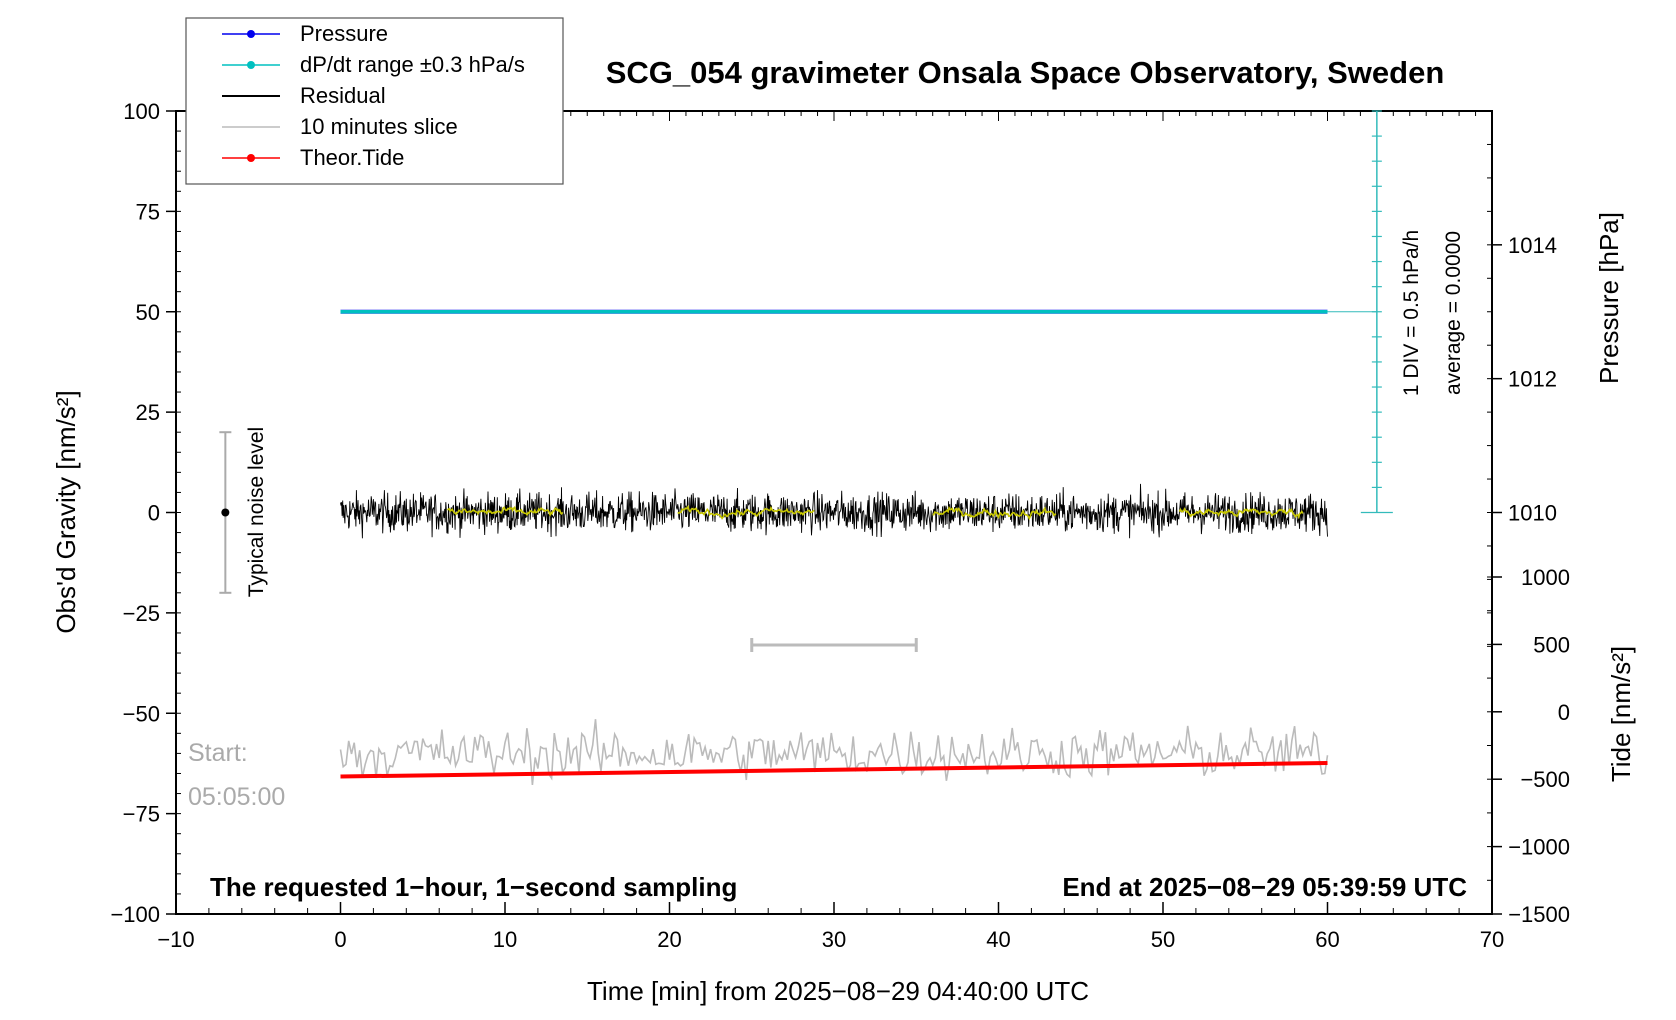 This screenshot has width=1676, height=1020. What do you see at coordinates (352, 157) in the screenshot?
I see `legend-label: Theor.Tide` at bounding box center [352, 157].